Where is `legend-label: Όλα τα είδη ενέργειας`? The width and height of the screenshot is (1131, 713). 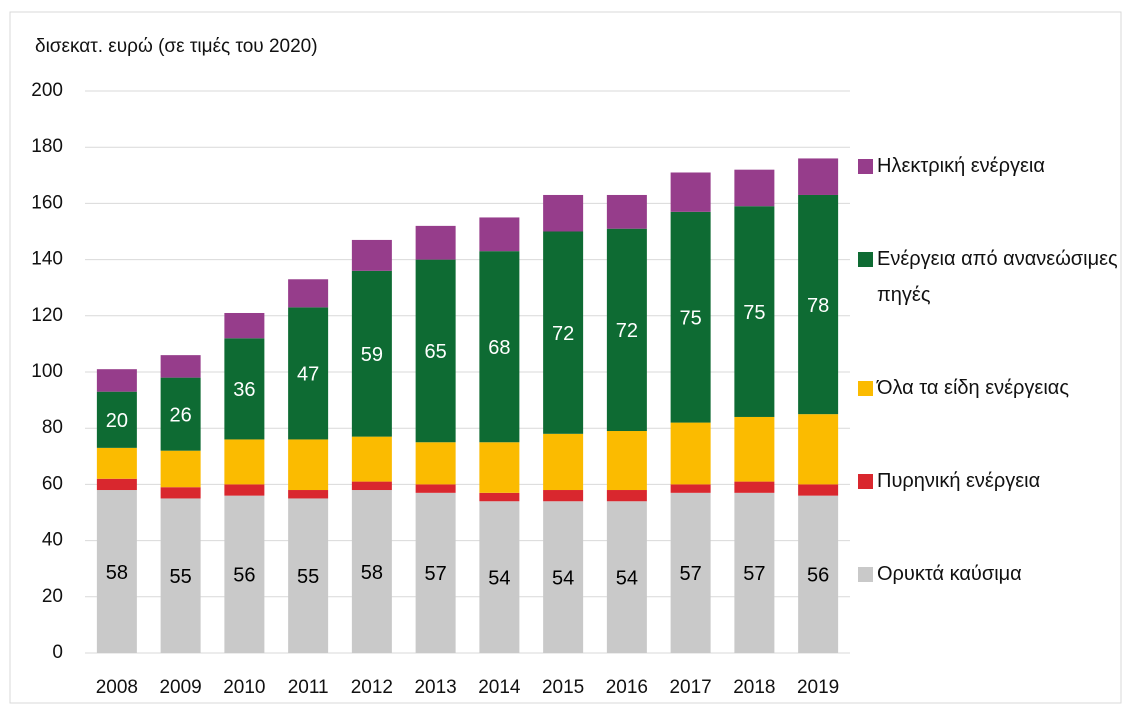
legend-label: Όλα τα είδη ενέργειας is located at coordinates (973, 387).